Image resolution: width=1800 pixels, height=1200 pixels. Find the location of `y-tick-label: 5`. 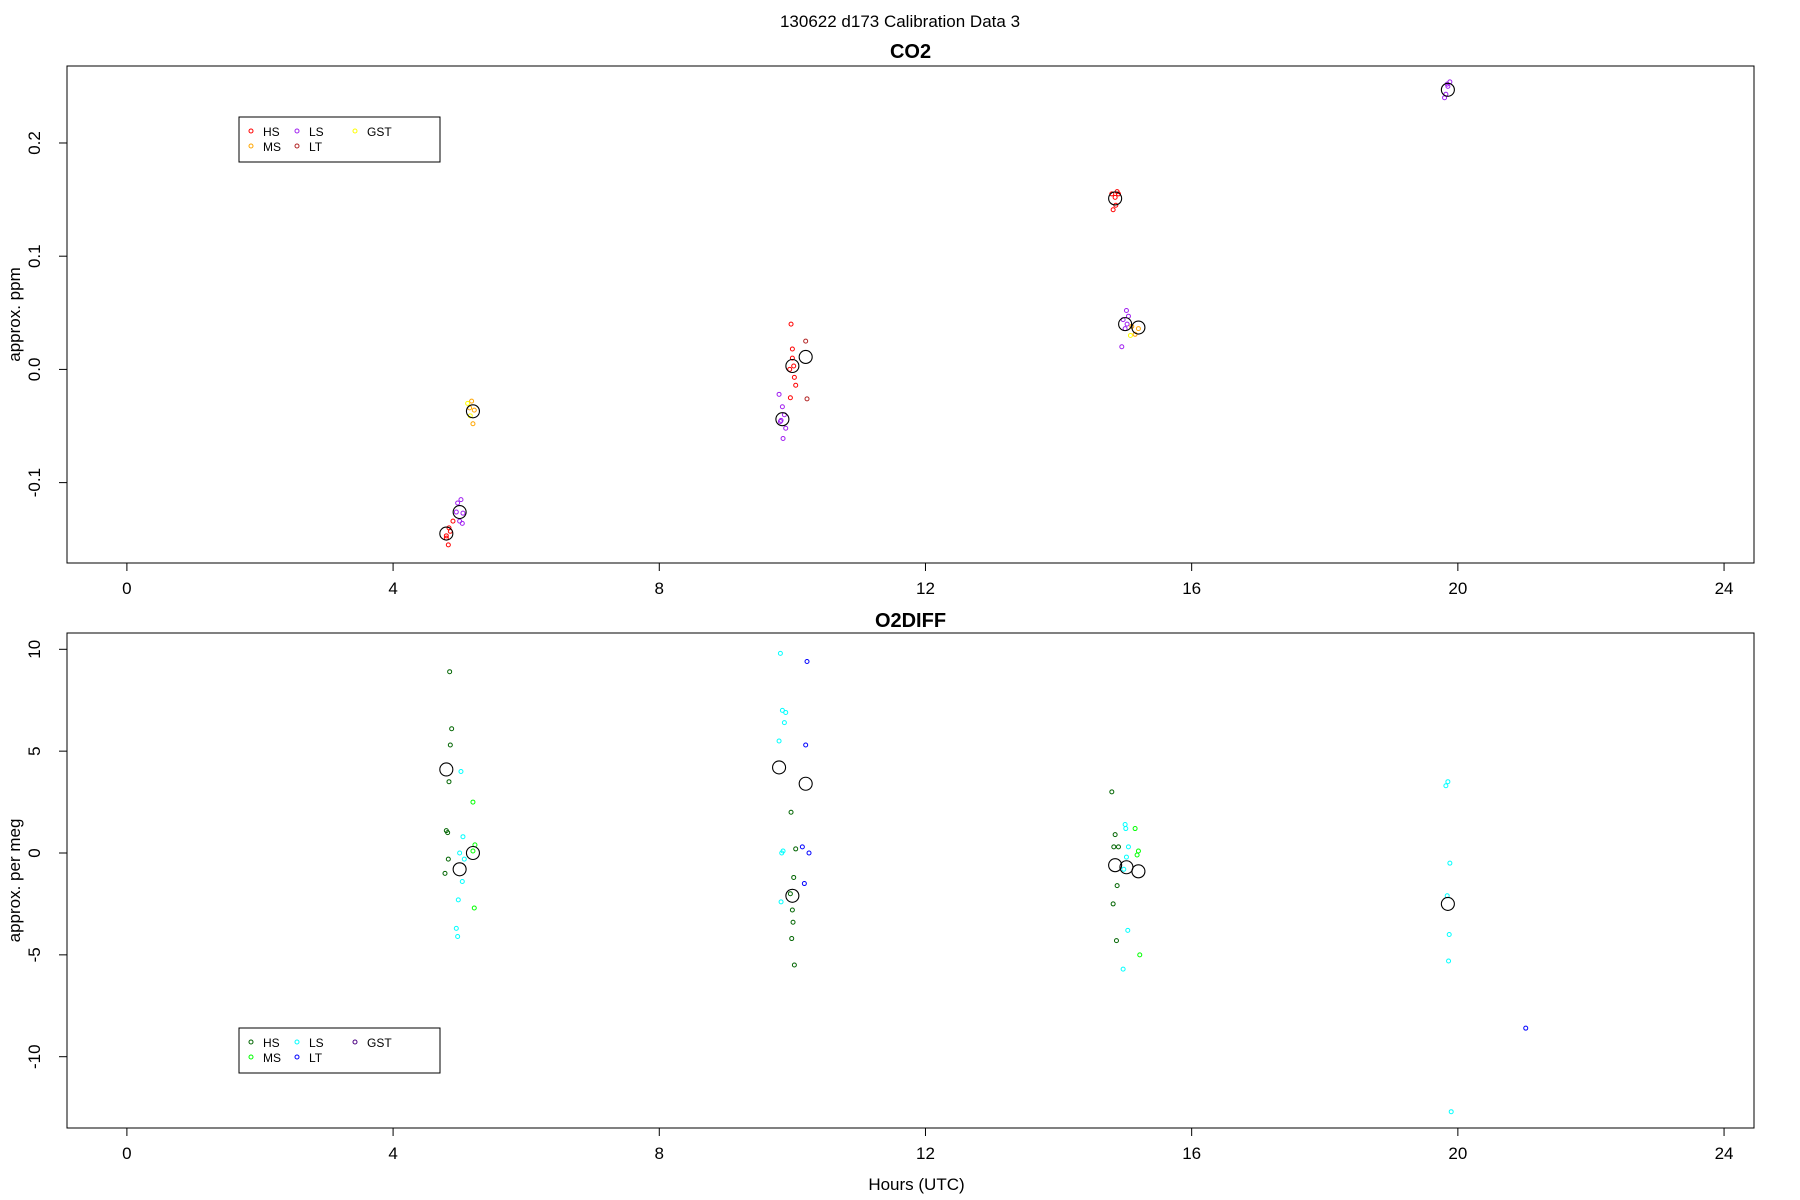

y-tick-label: 5 is located at coordinates (34, 750).